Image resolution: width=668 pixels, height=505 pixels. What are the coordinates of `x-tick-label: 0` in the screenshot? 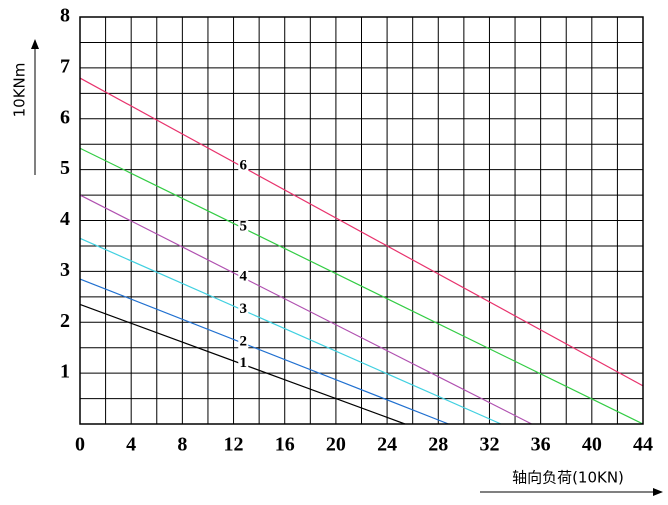 It's located at (80, 445).